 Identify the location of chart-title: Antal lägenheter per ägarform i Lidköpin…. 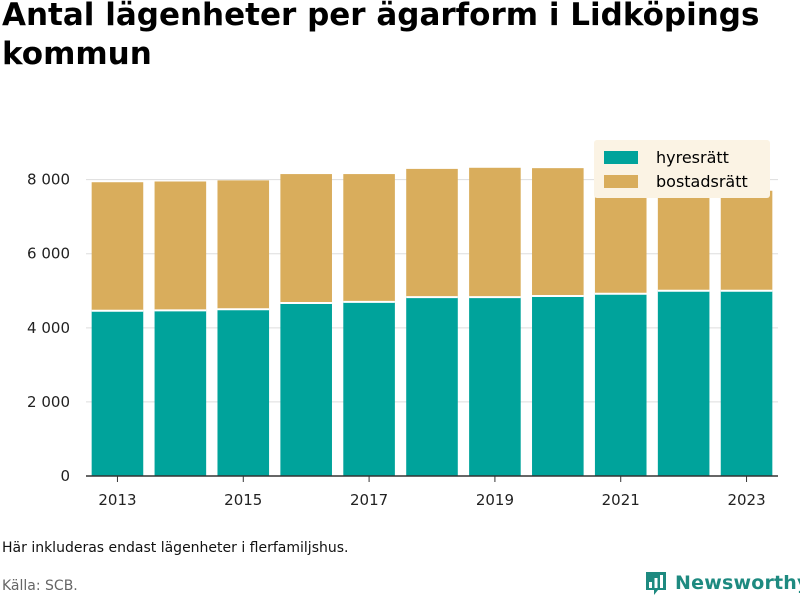
(381, 36).